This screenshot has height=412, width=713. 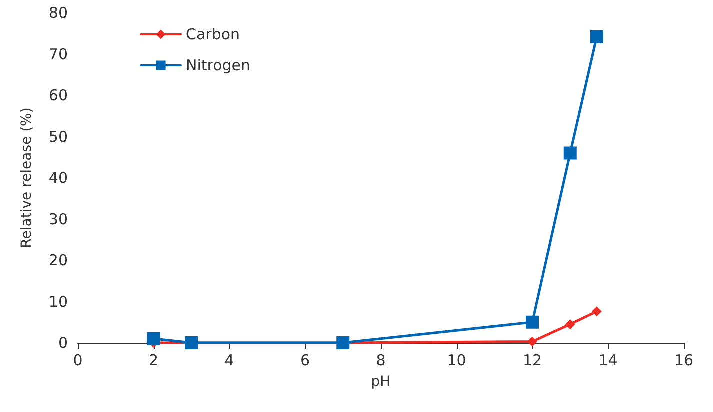 What do you see at coordinates (27, 178) in the screenshot?
I see `y-axis-title: Relative release (%)` at bounding box center [27, 178].